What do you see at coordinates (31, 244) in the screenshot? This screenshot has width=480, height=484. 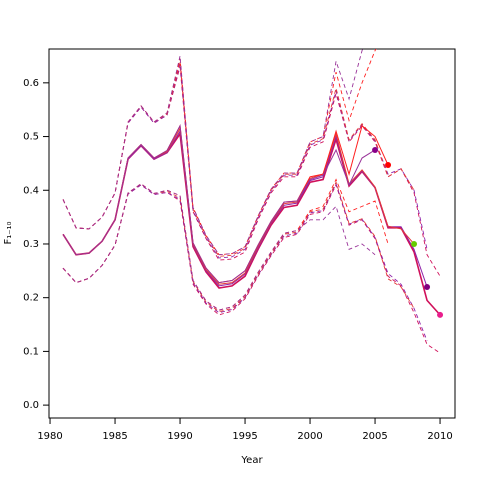 I see `y-tick-label: 0.3` at bounding box center [31, 244].